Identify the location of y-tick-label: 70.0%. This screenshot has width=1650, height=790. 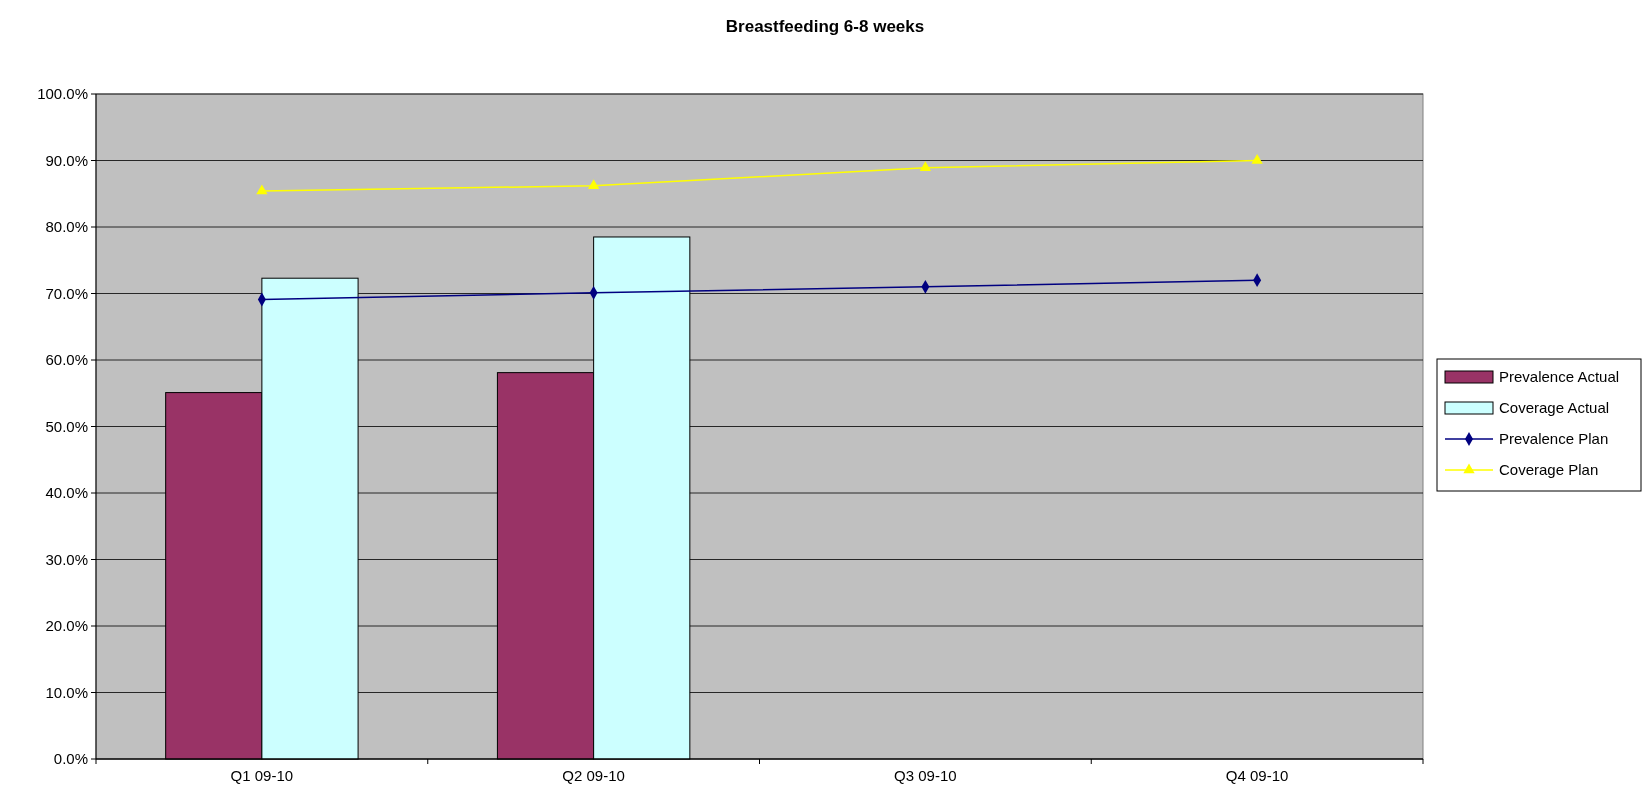
(66, 293).